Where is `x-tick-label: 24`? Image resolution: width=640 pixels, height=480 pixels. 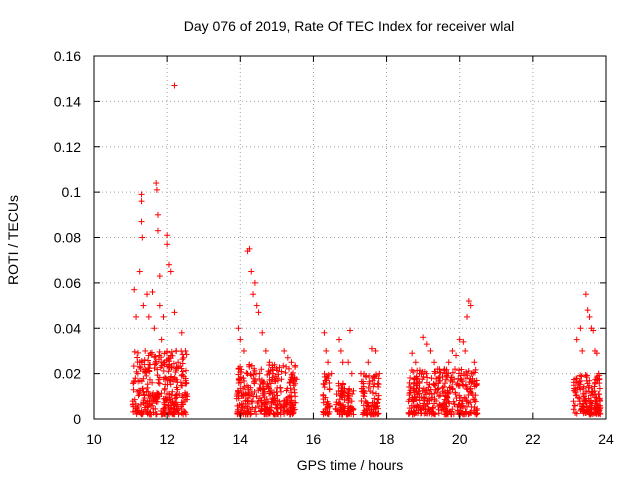
x-tick-label: 24 is located at coordinates (606, 439).